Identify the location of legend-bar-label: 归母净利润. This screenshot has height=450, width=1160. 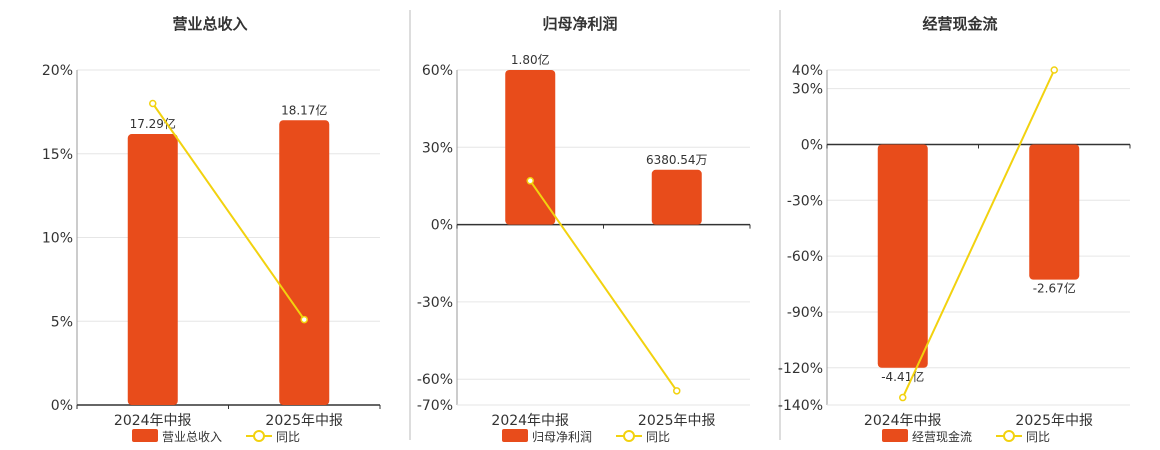
(562, 437).